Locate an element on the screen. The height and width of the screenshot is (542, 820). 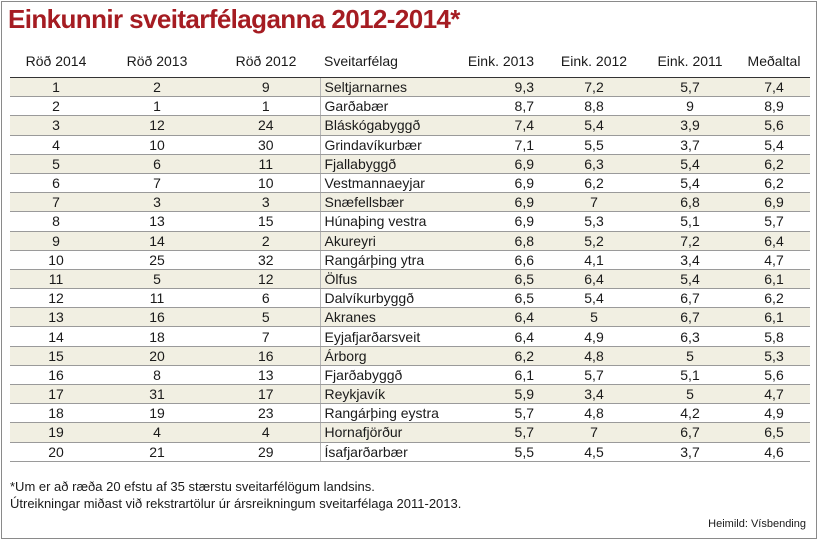
cell-rank-2013: 13 is located at coordinates (157, 221).